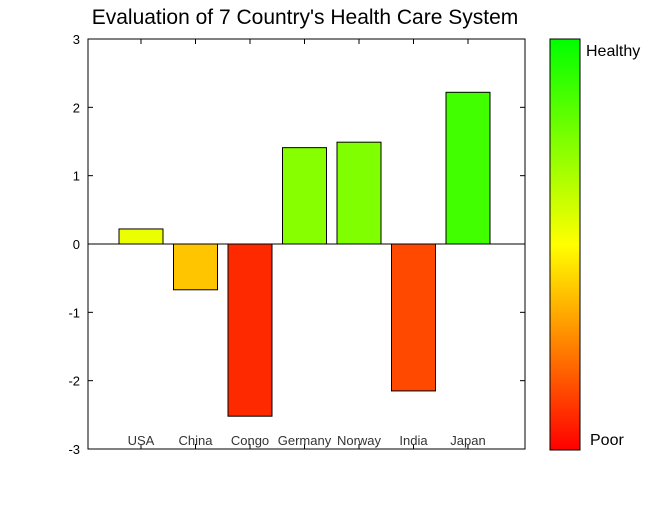  I want to click on y-tick-label: 1, so click(76, 176).